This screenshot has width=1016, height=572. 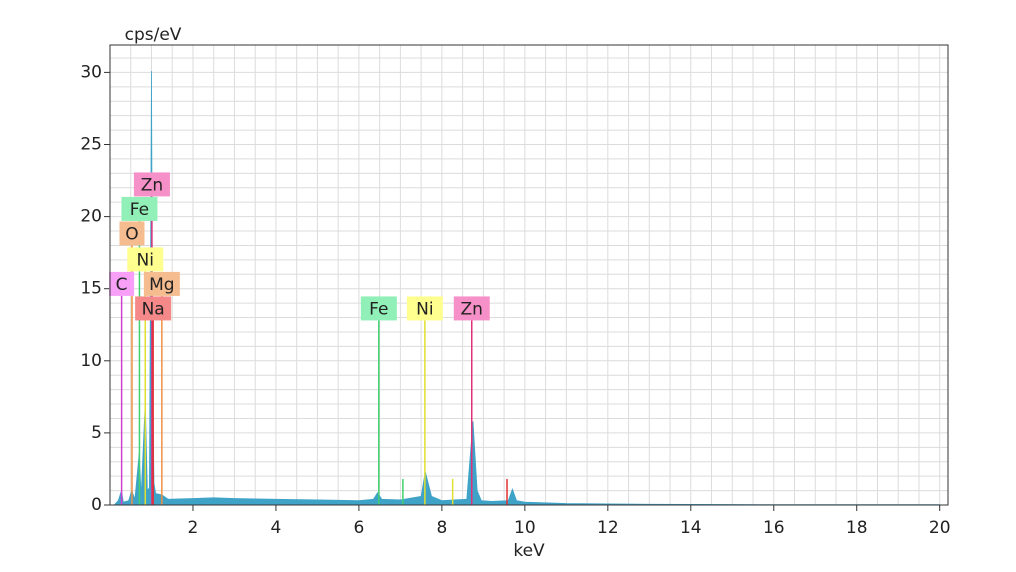 I want to click on x-tick-label: 10, so click(x=525, y=528).